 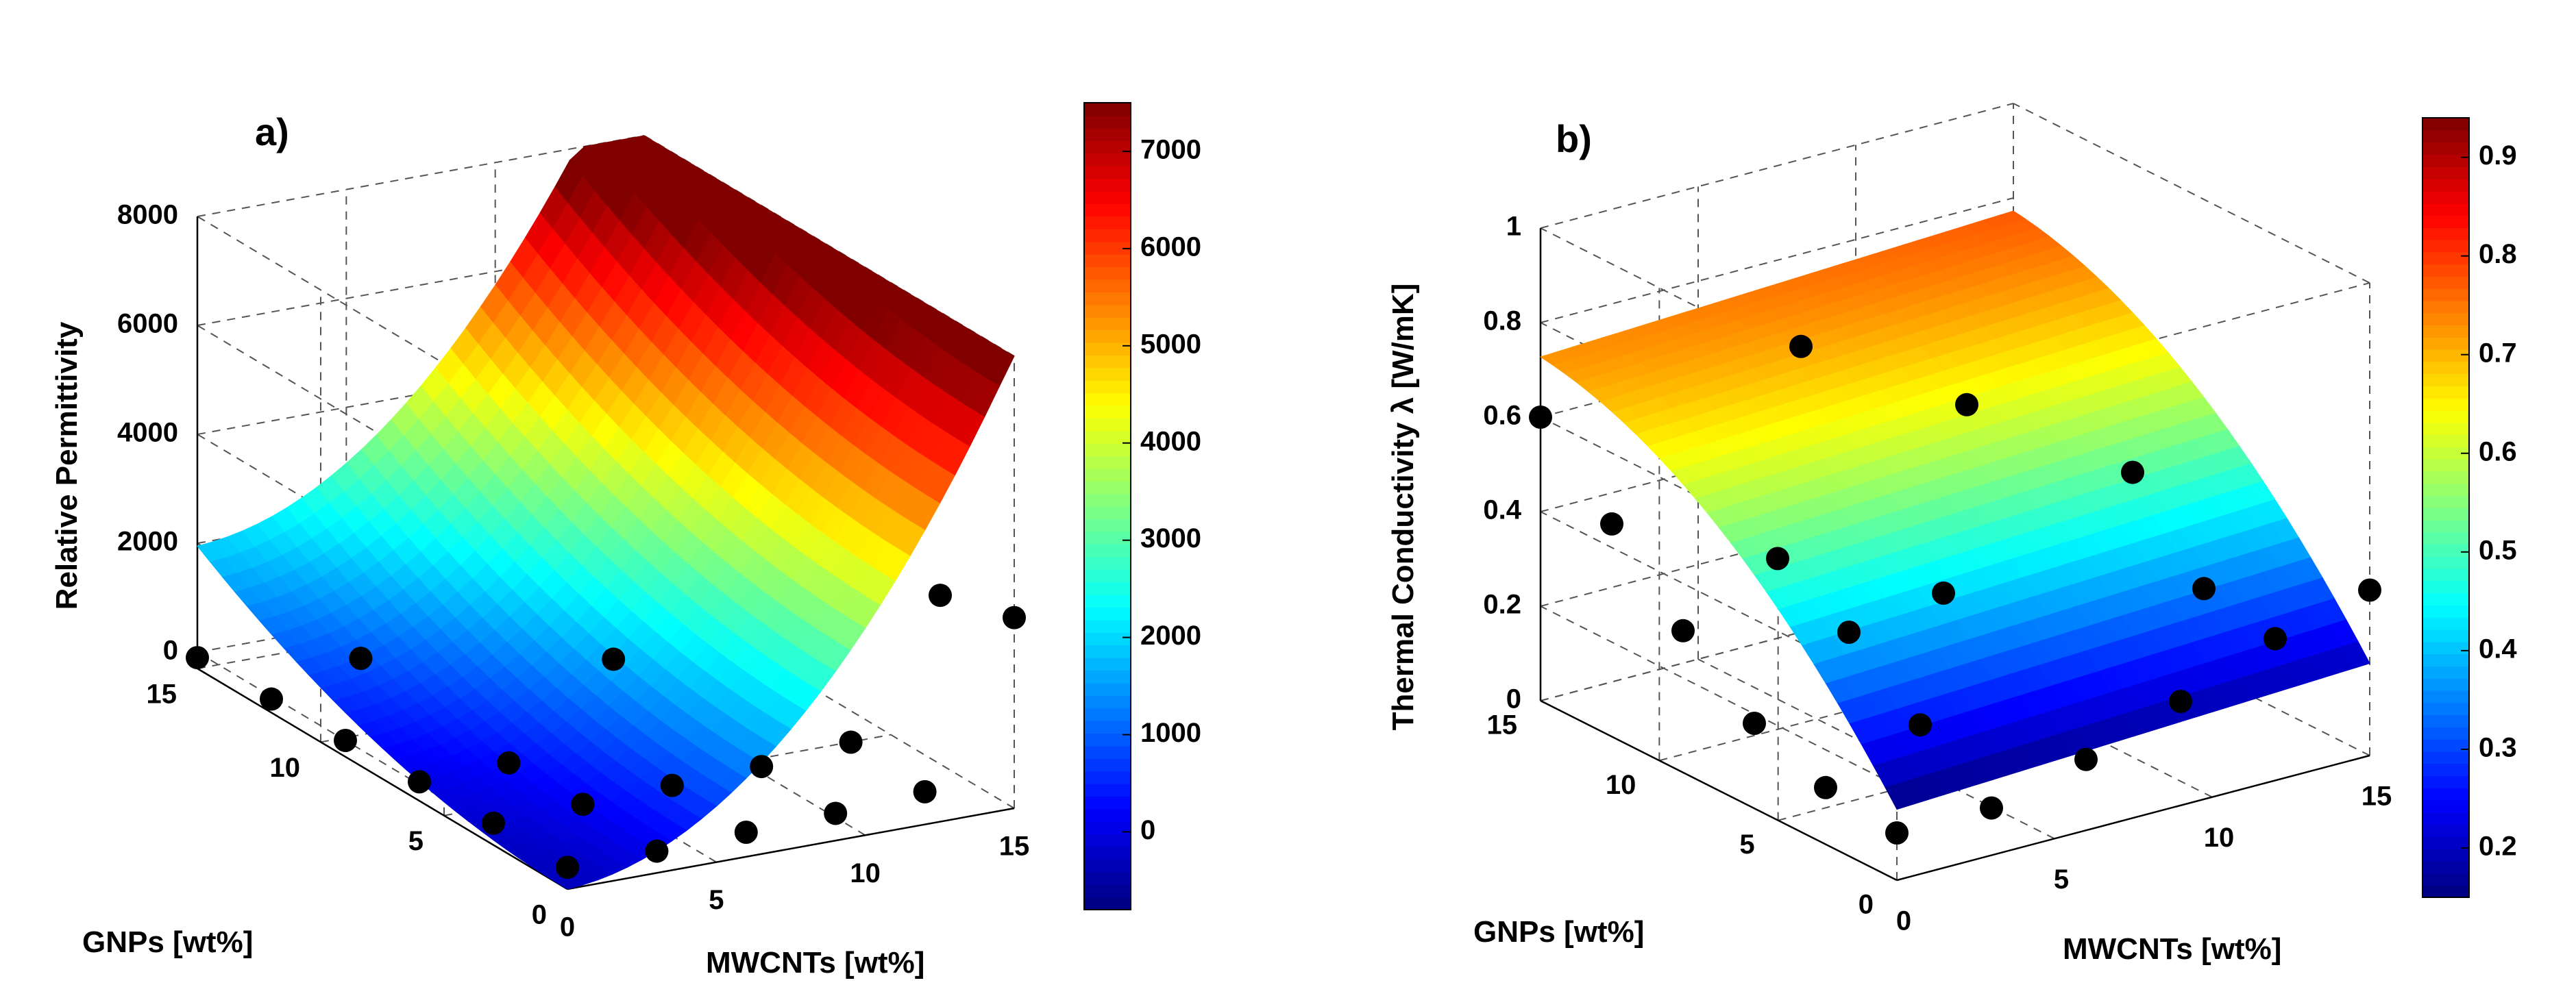 What do you see at coordinates (147, 324) in the screenshot?
I see `z-tick-label: 6000` at bounding box center [147, 324].